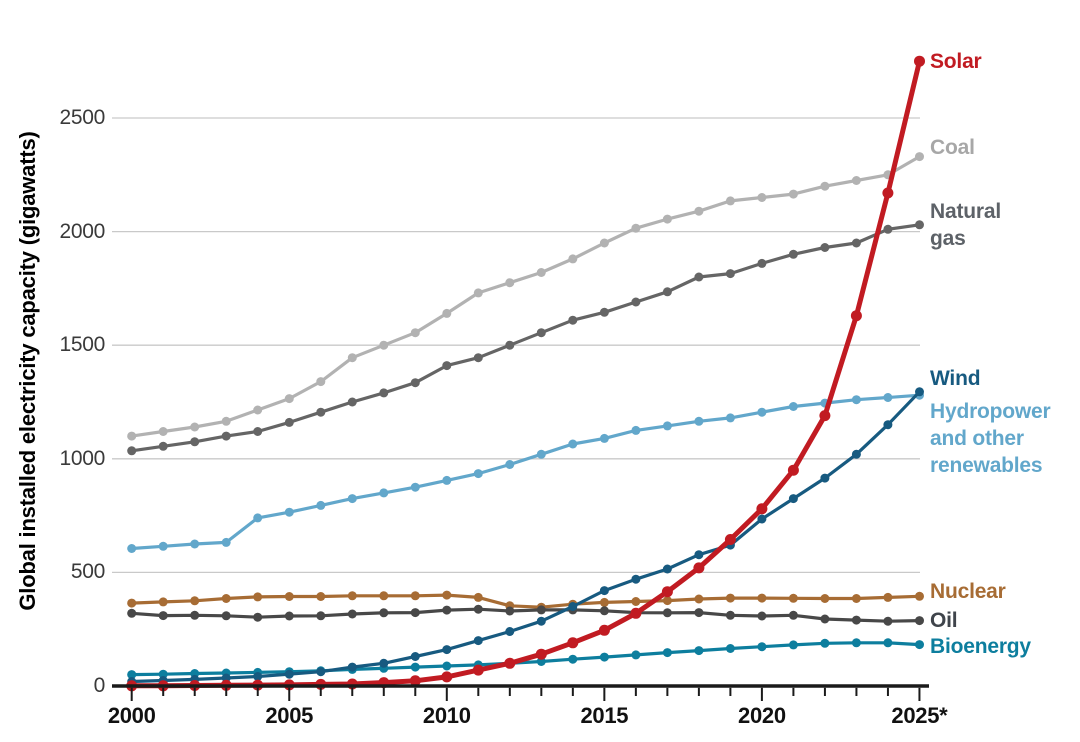 The width and height of the screenshot is (1080, 742). Describe the element at coordinates (956, 61) in the screenshot. I see `series-label-solar: Solar` at that location.